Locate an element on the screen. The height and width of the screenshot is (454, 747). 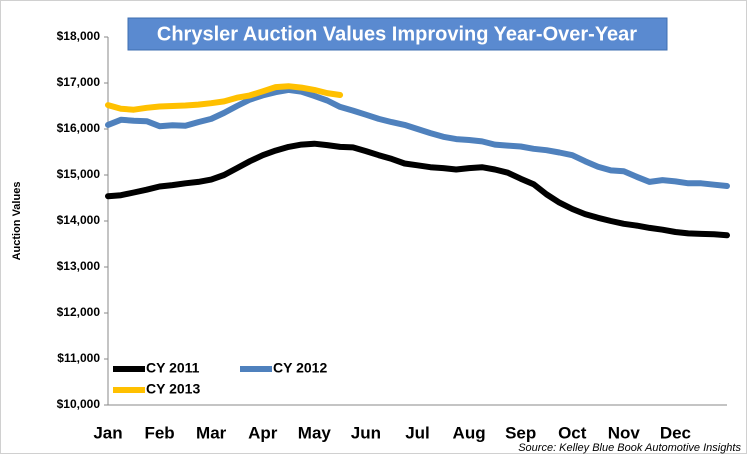
x-tick-label: Jan is located at coordinates (107, 432).